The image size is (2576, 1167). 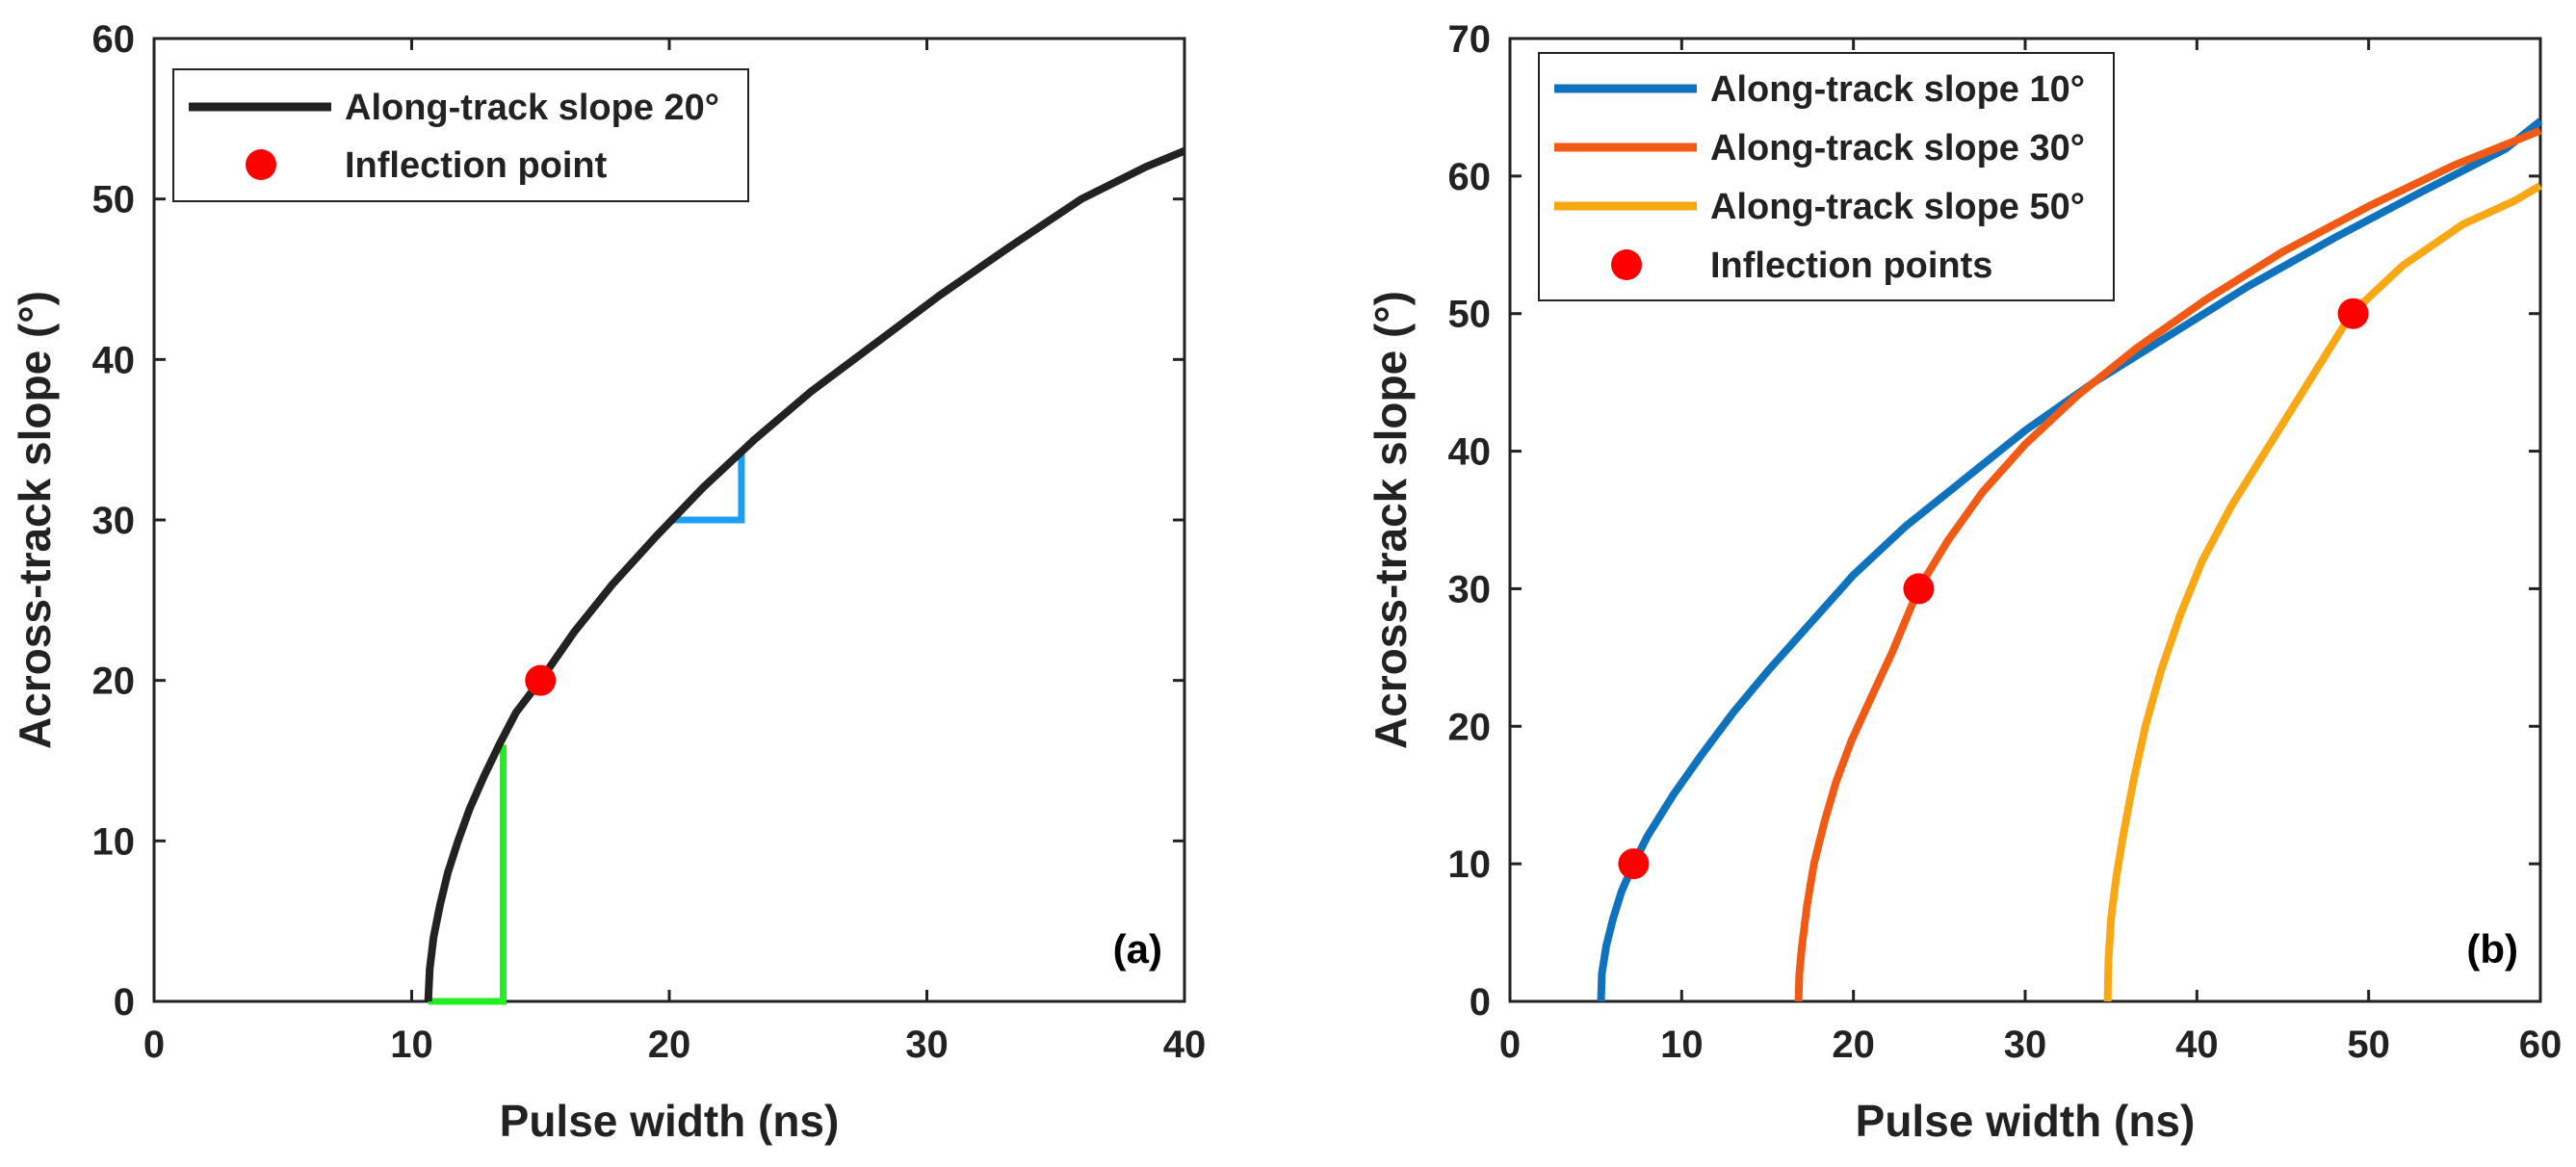 What do you see at coordinates (2541, 1045) in the screenshot?
I see `x-tick-label-b-6: 60` at bounding box center [2541, 1045].